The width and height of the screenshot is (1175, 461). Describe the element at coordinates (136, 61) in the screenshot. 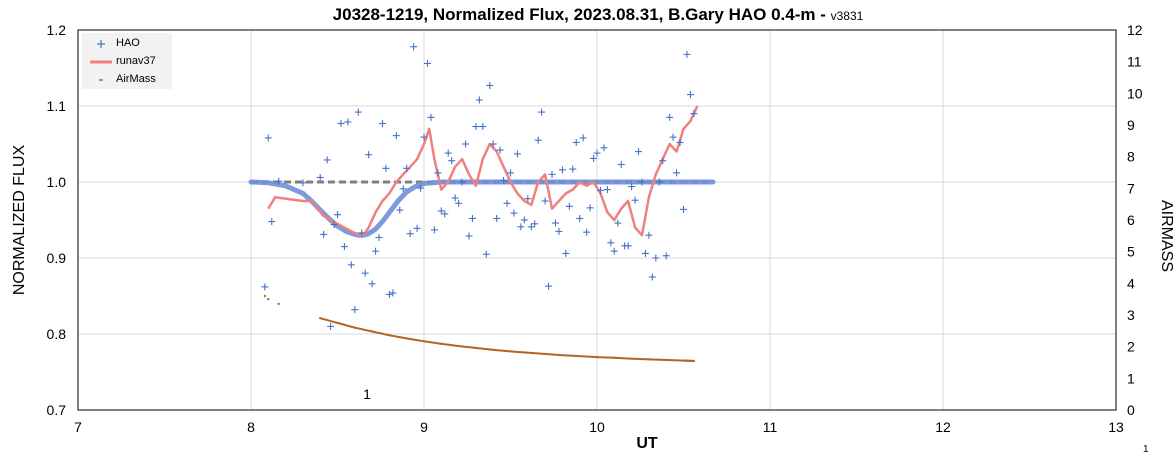

I see `legend-runav37-label: runav37` at that location.